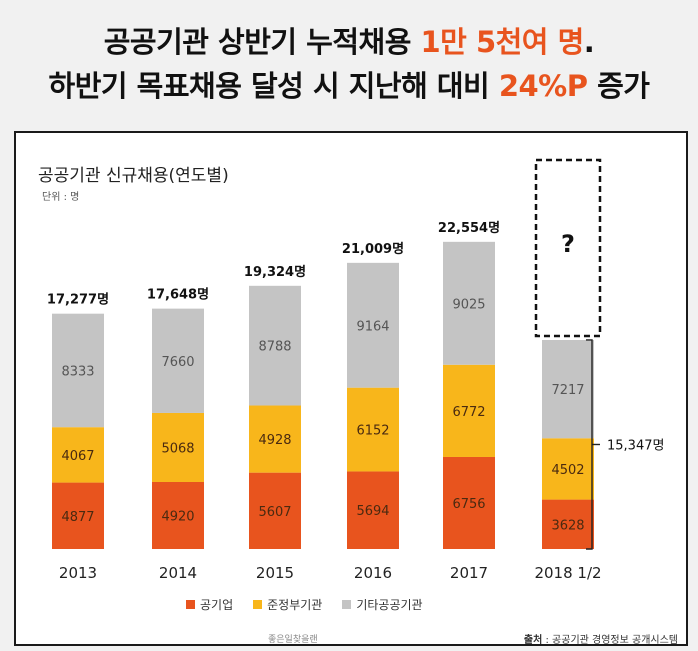  I want to click on data-label-quasi-government-2: 4928, so click(274, 440).